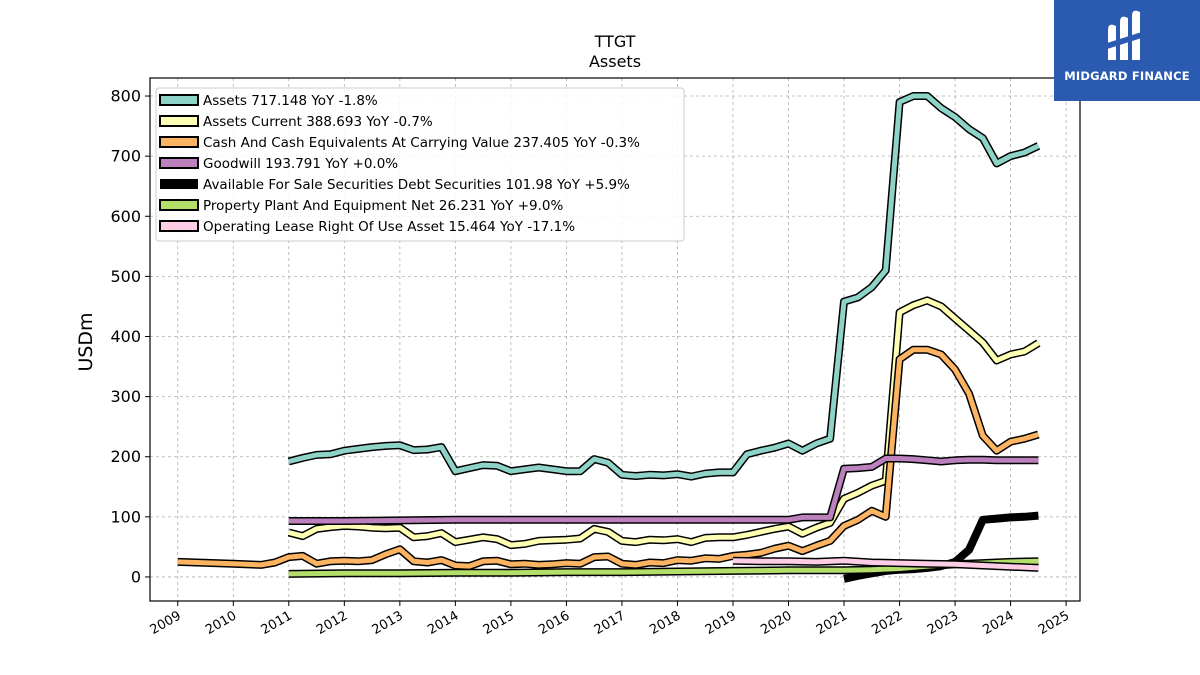  Describe the element at coordinates (300, 164) in the screenshot. I see `legend-label: Goodwill 193.791 YoY +0.0%` at that location.